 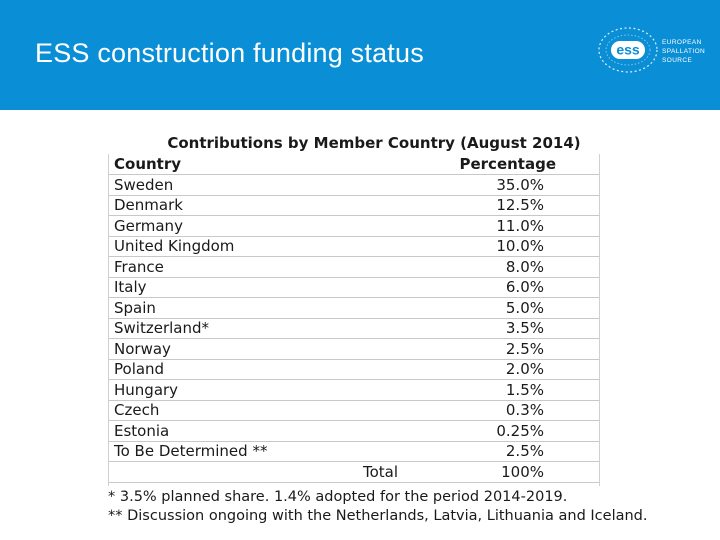 I want to click on country-cell: Spain, so click(x=258, y=308).